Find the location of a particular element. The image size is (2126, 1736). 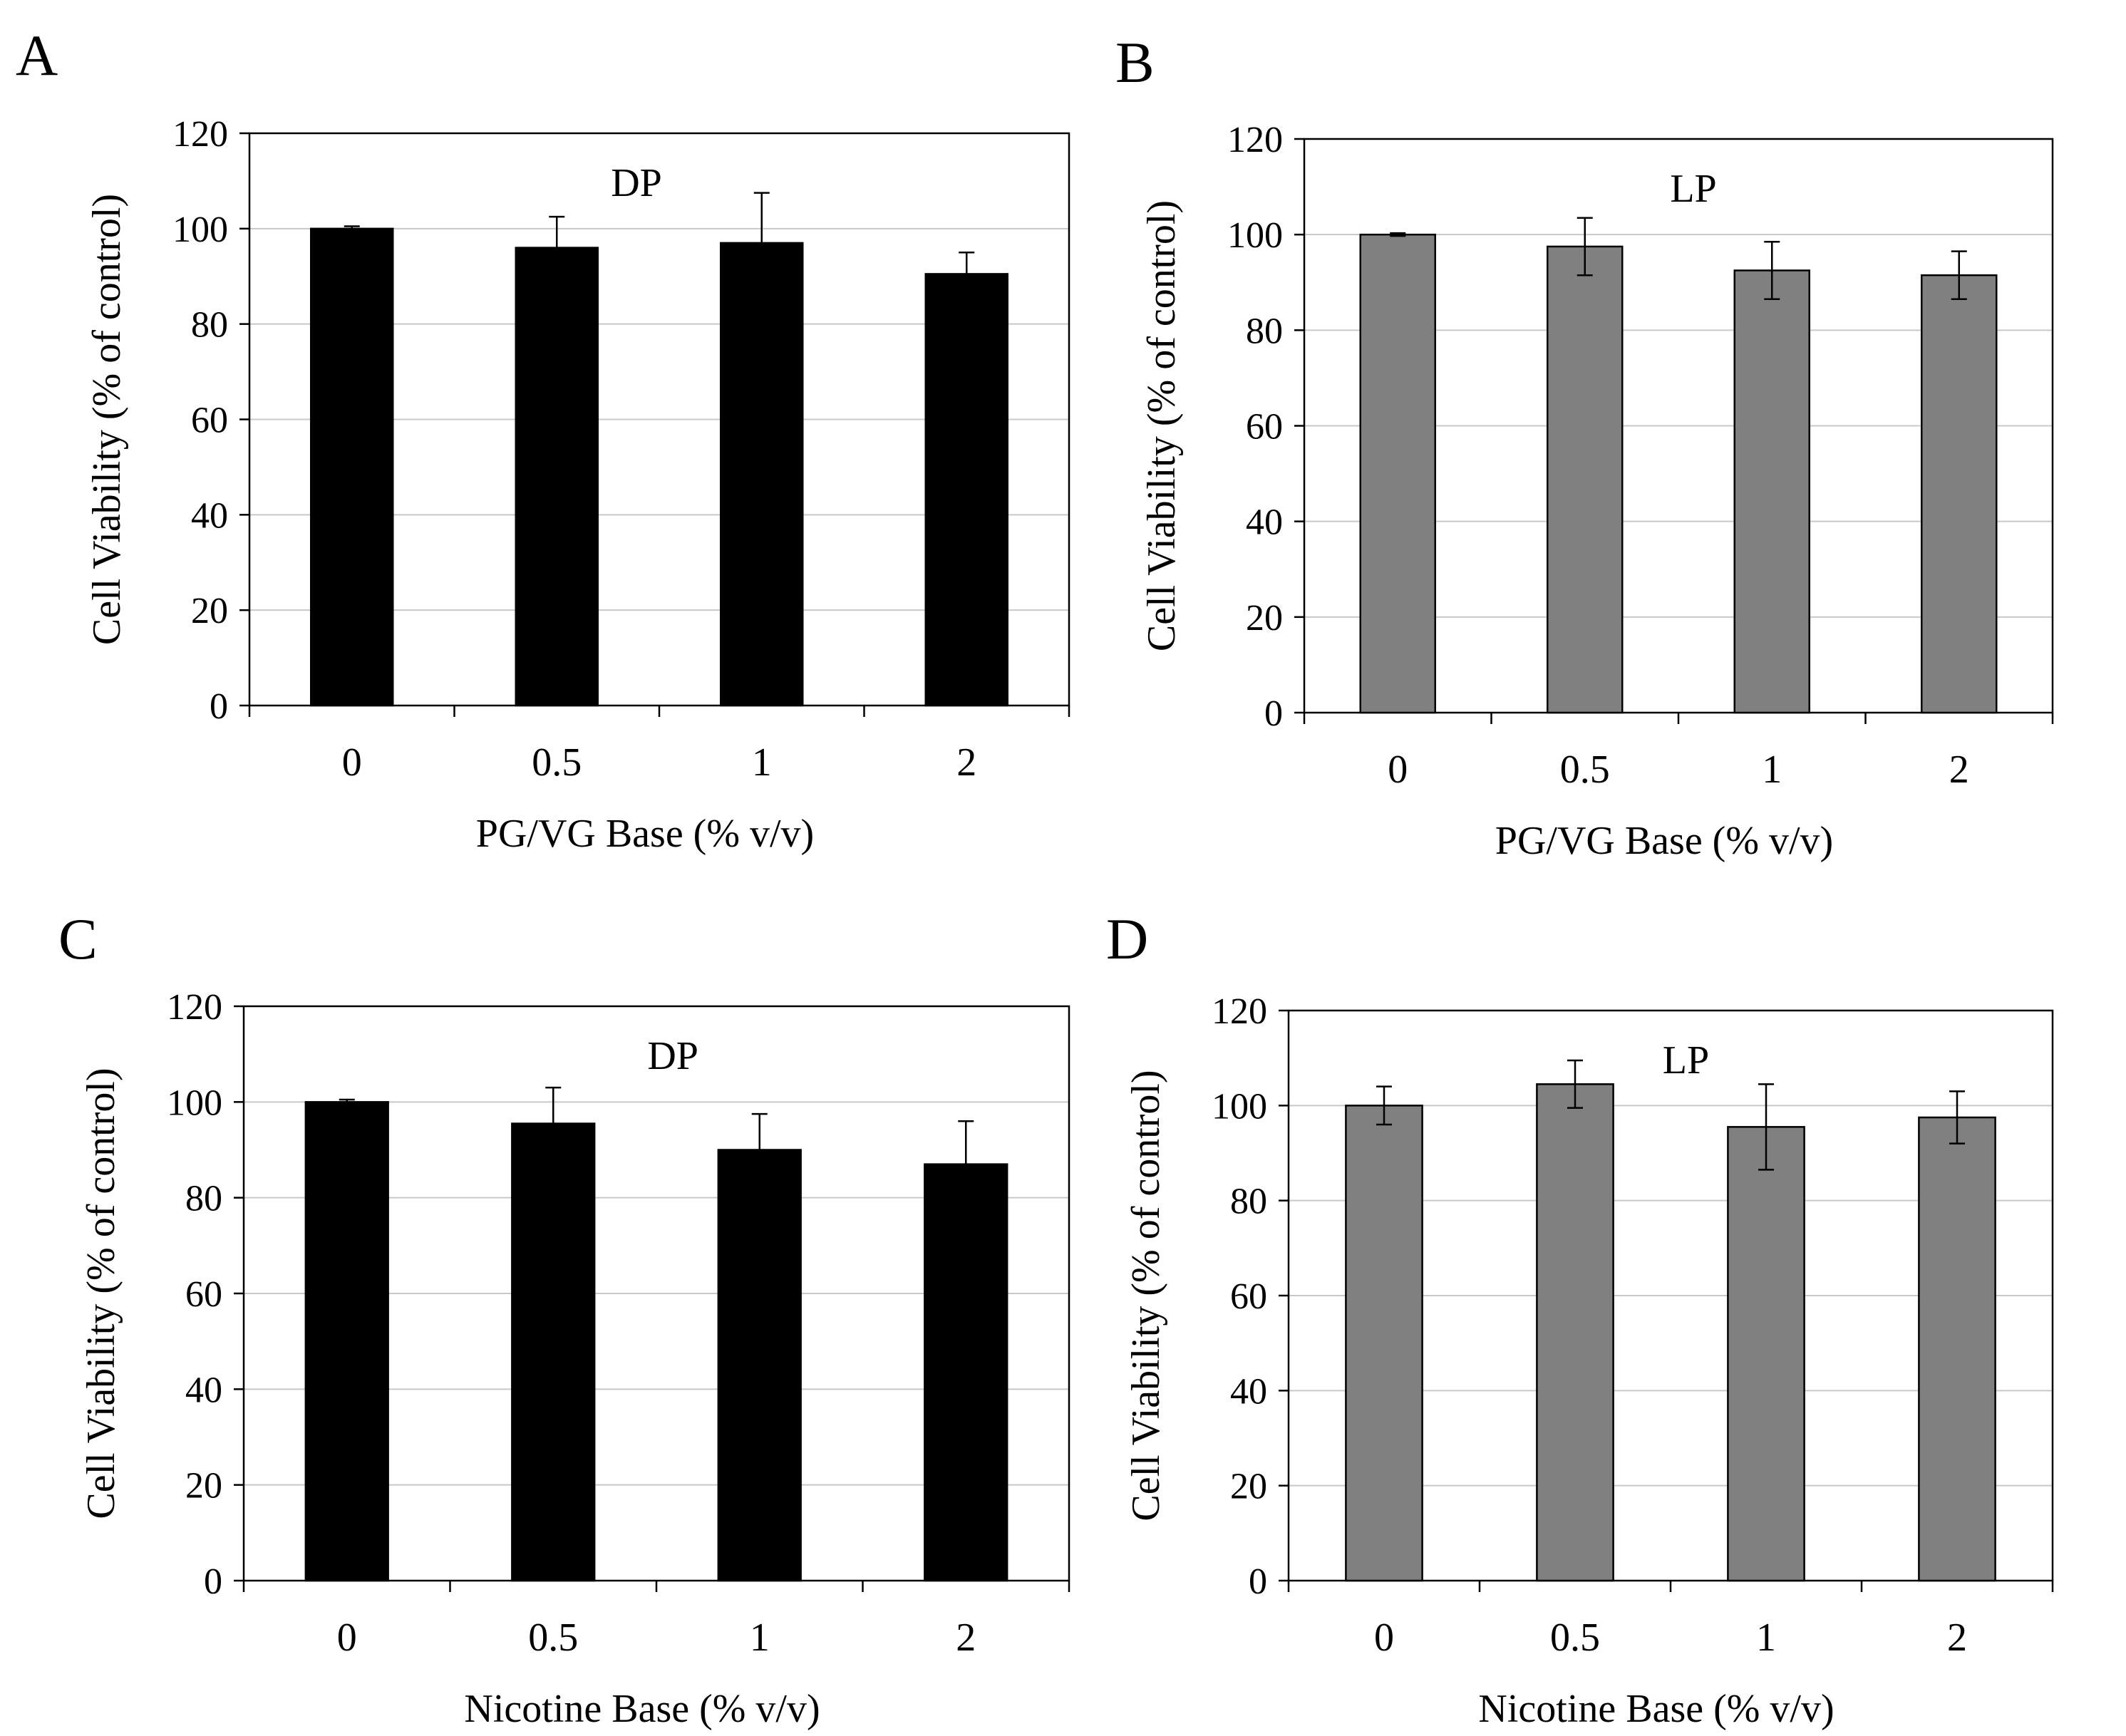

panel-letter: C is located at coordinates (78, 939).